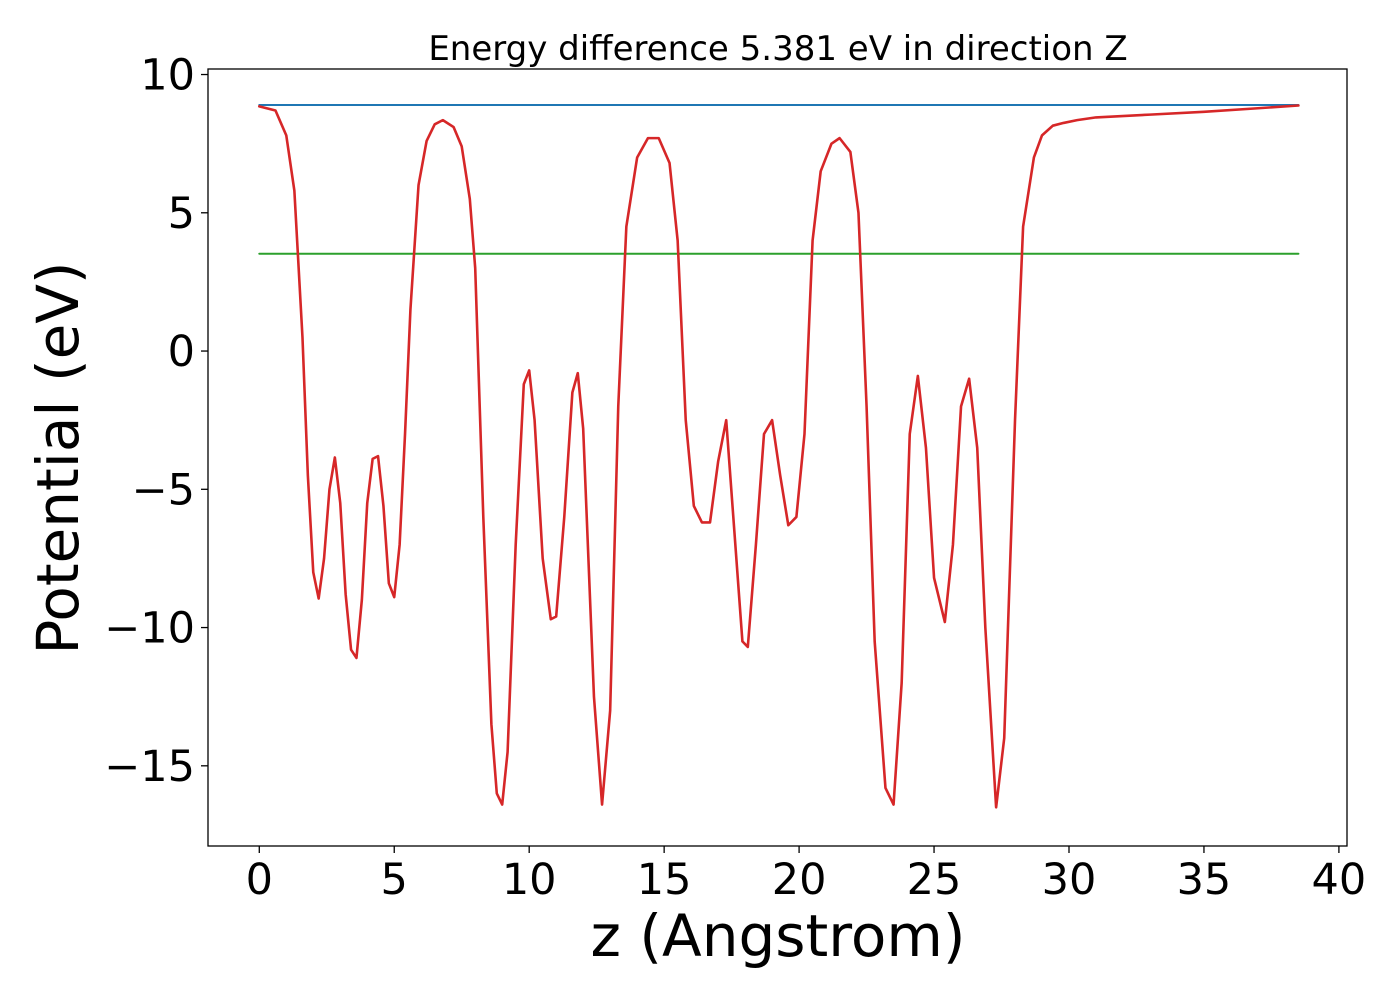 The height and width of the screenshot is (1000, 1400). I want to click on y-axis-ticks: 10 5 0 −5 −10 −15, so click(156, 421).